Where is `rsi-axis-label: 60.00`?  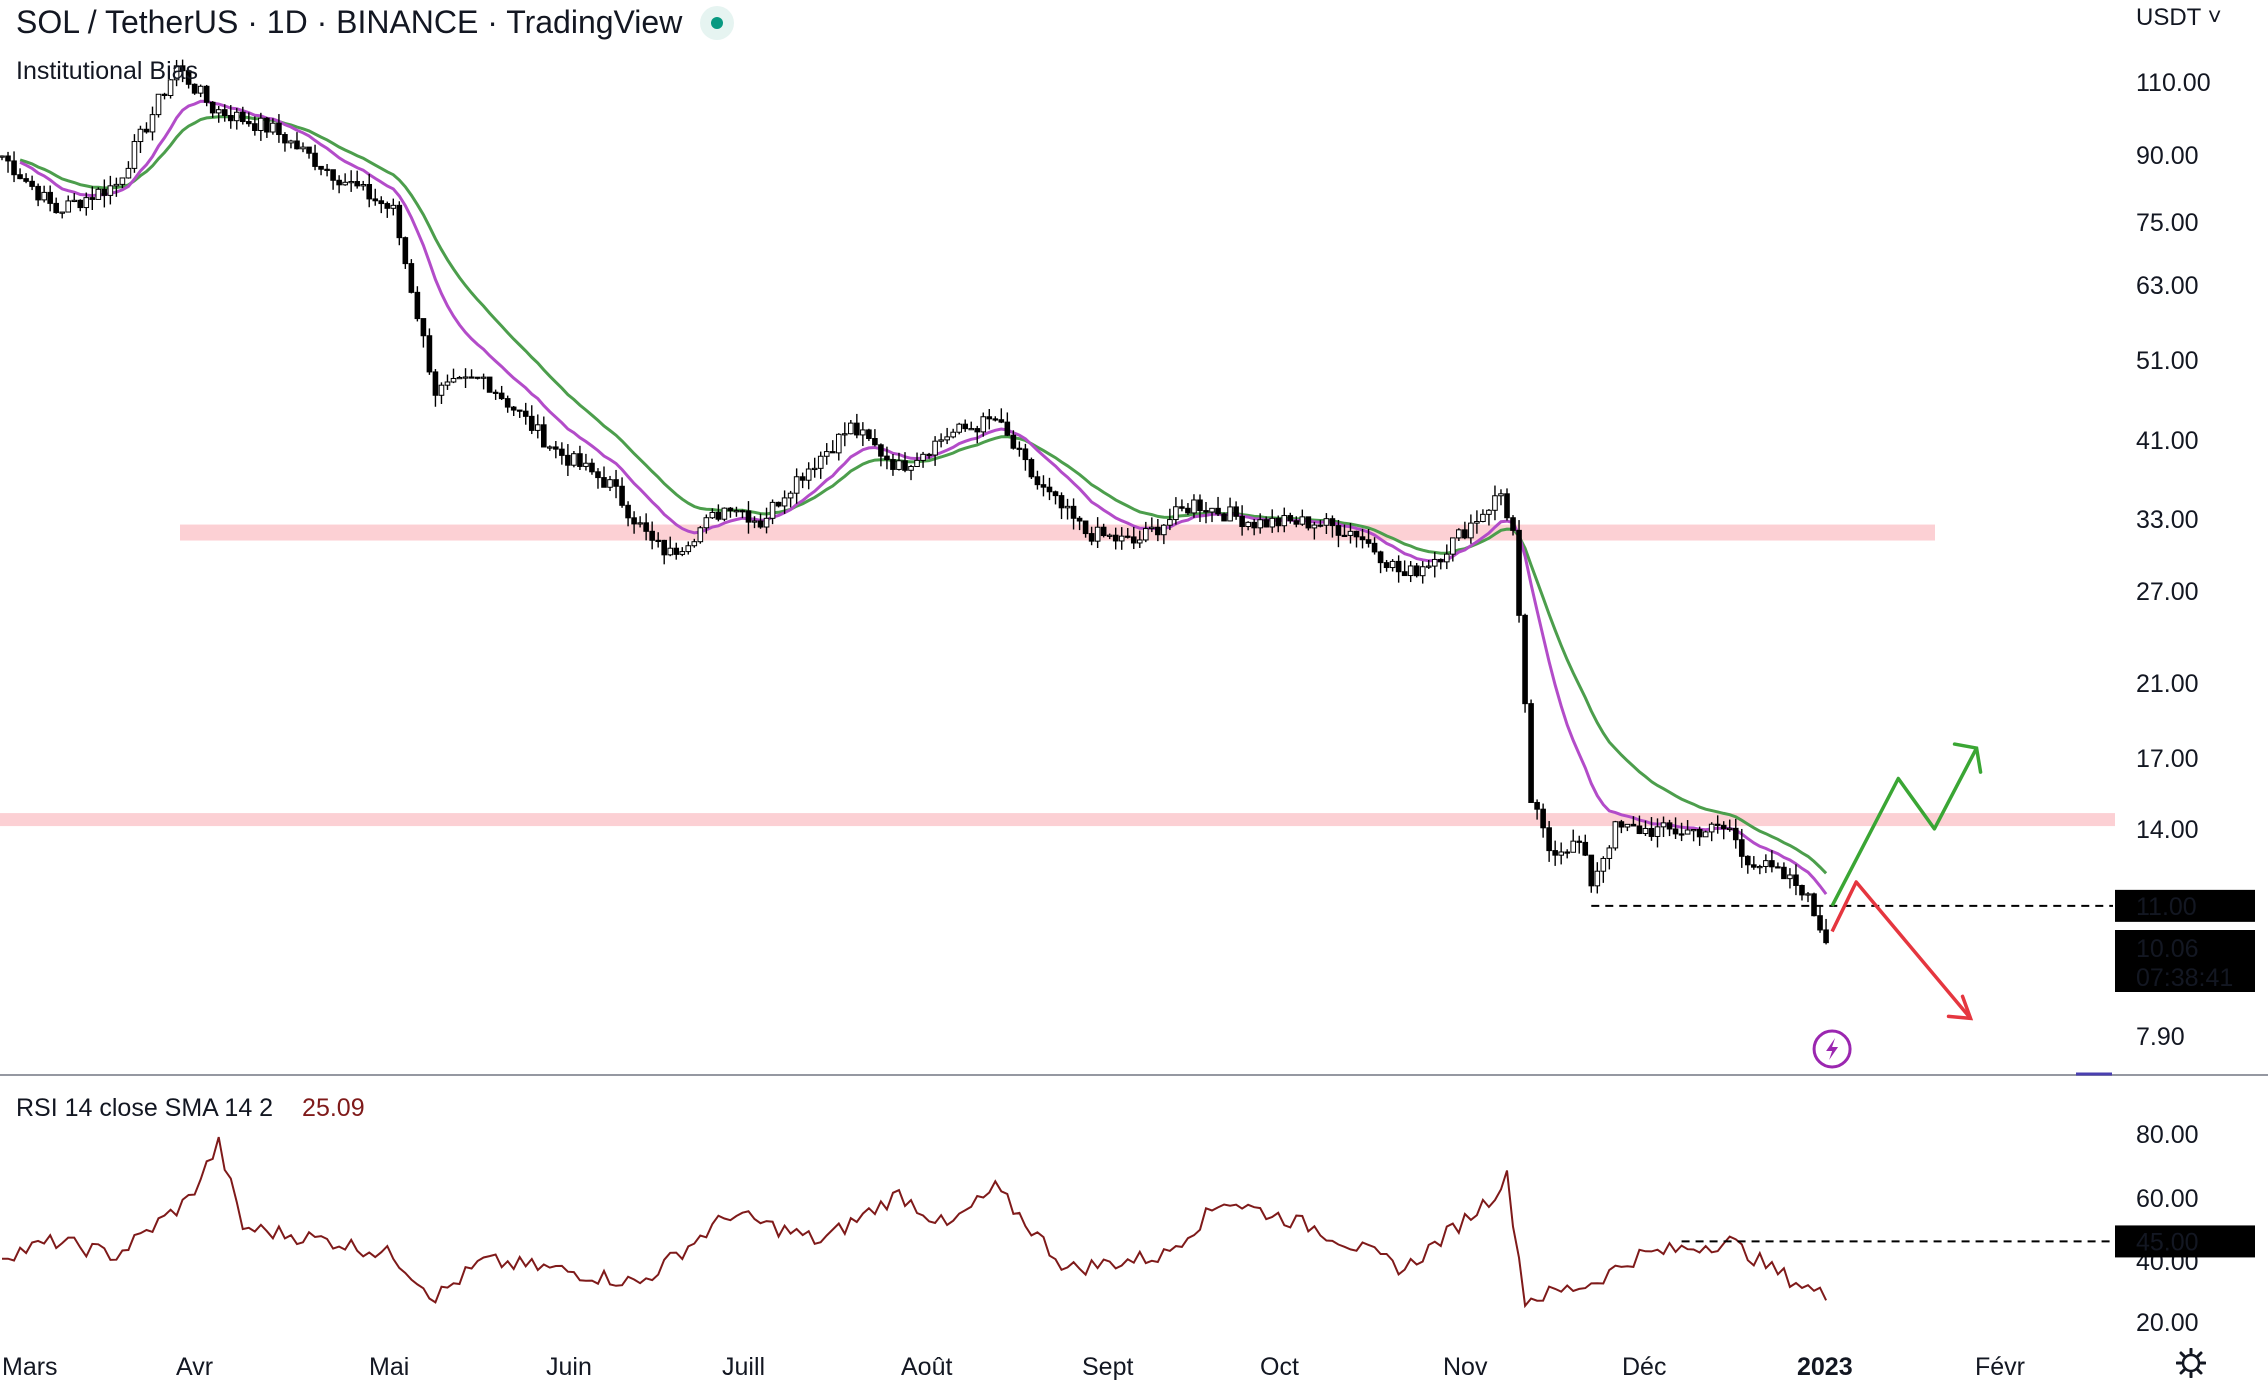 rsi-axis-label: 60.00 is located at coordinates (2167, 1199).